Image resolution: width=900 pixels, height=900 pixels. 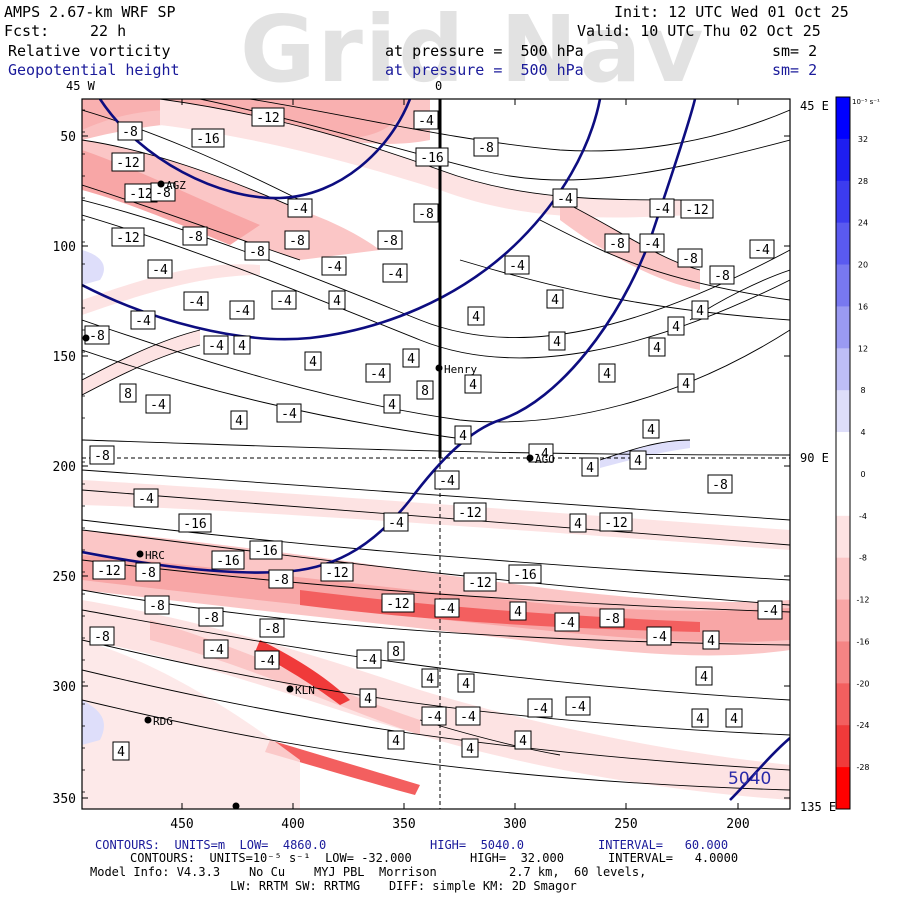 What do you see at coordinates (863, 516) in the screenshot?
I see `colorbar-tick-label: -4` at bounding box center [863, 516].